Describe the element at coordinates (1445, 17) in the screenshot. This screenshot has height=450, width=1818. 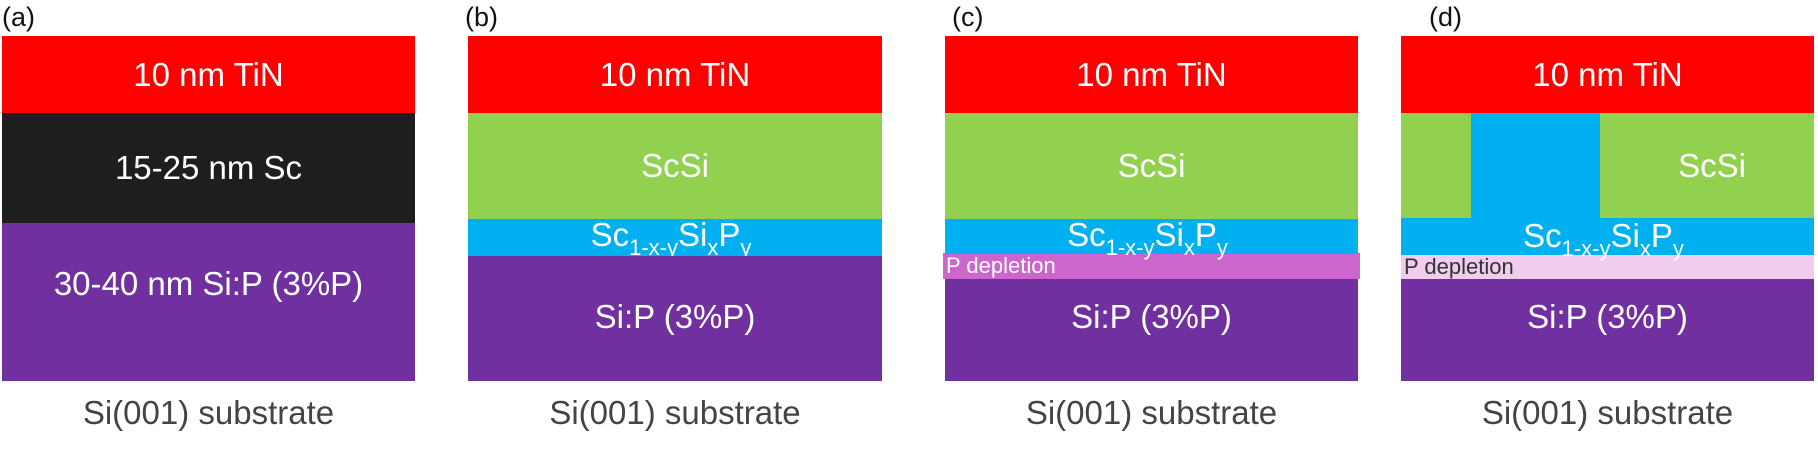
I see `panel-label: (d)` at that location.